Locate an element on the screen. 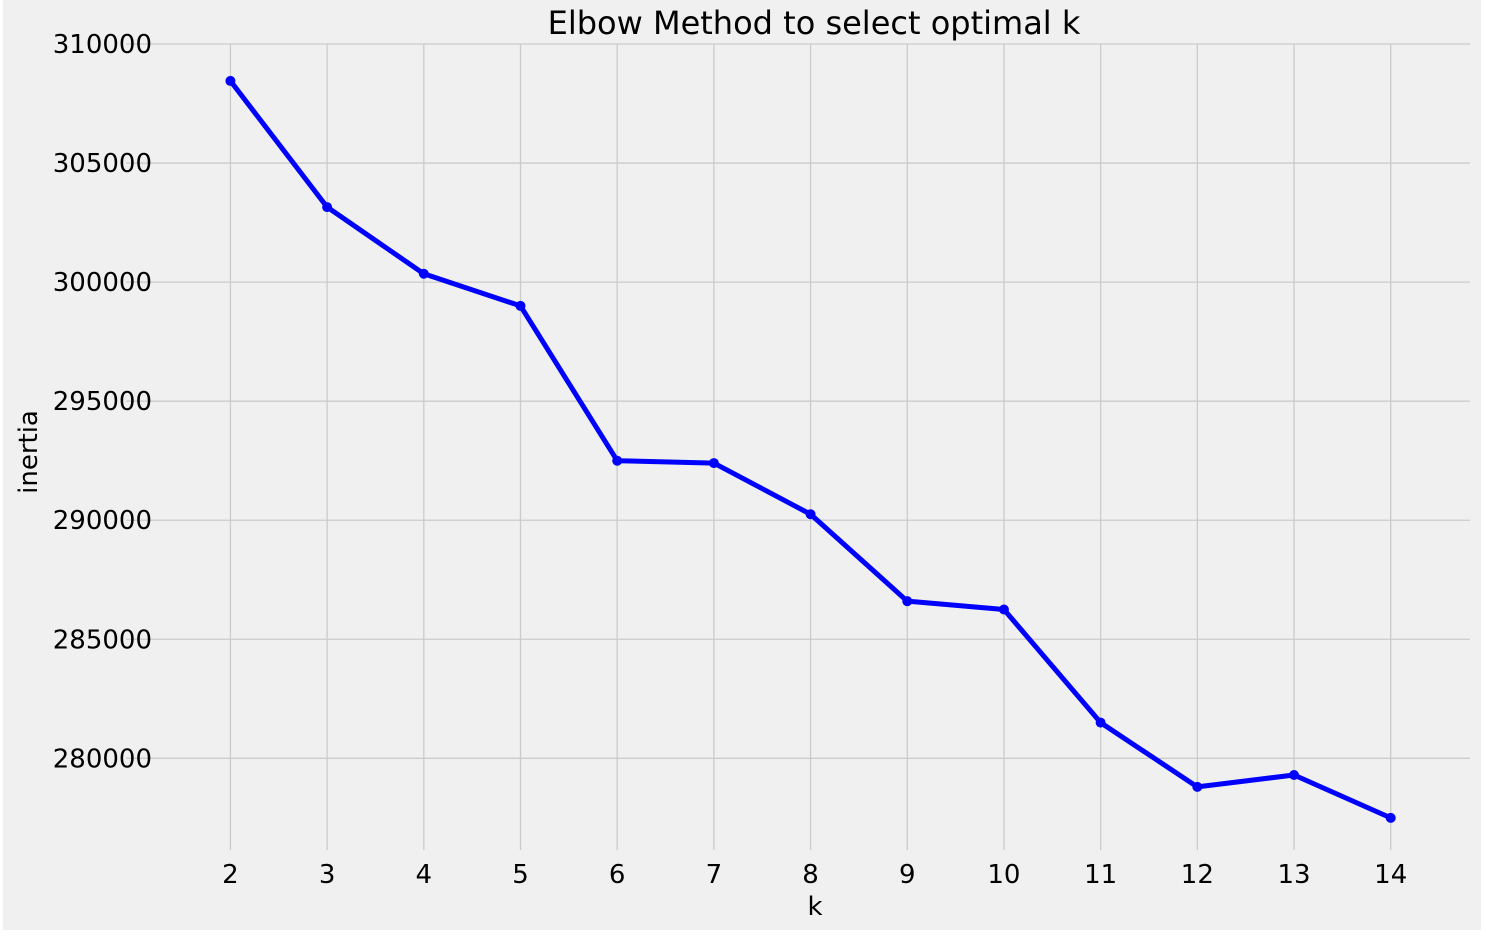 The height and width of the screenshot is (938, 1486). x-tick-label: 7 is located at coordinates (714, 875).